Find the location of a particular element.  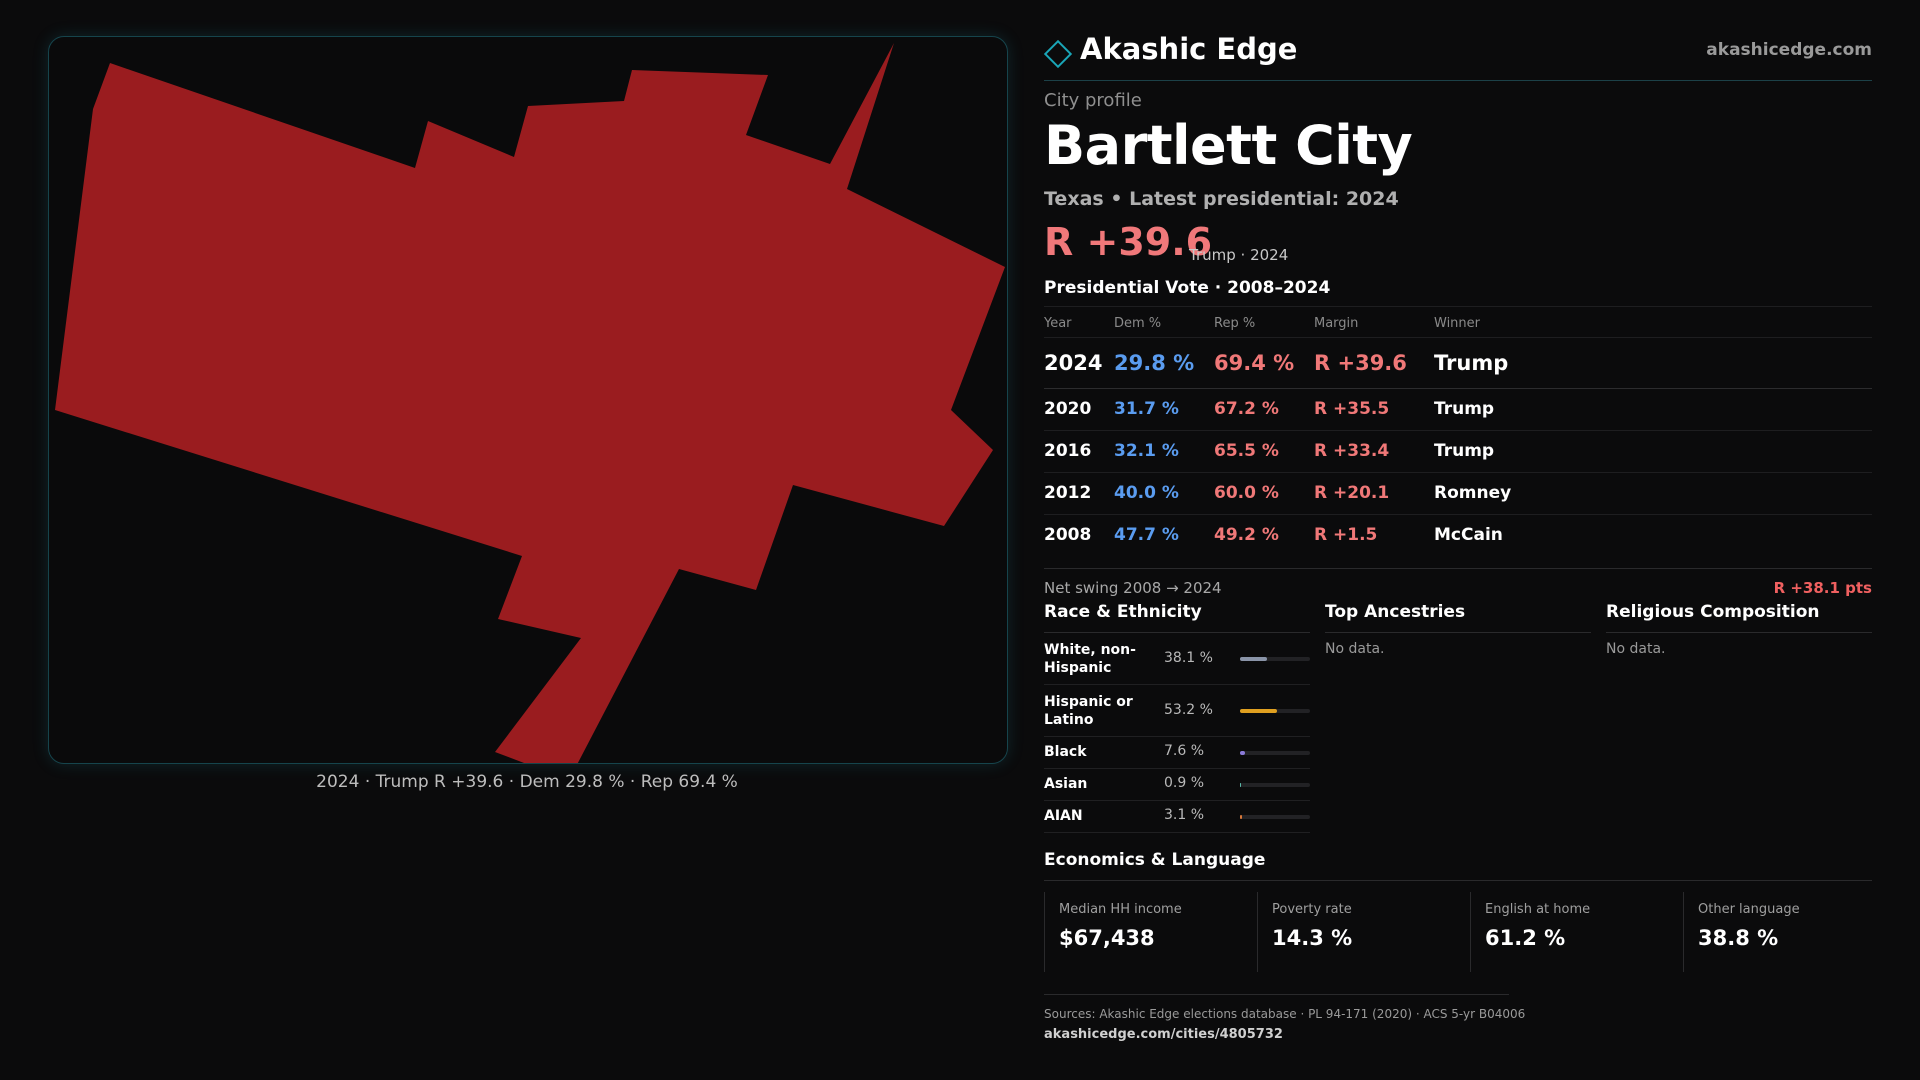

list-item: White, non-Hispanic 38.1 % is located at coordinates (1177, 659).